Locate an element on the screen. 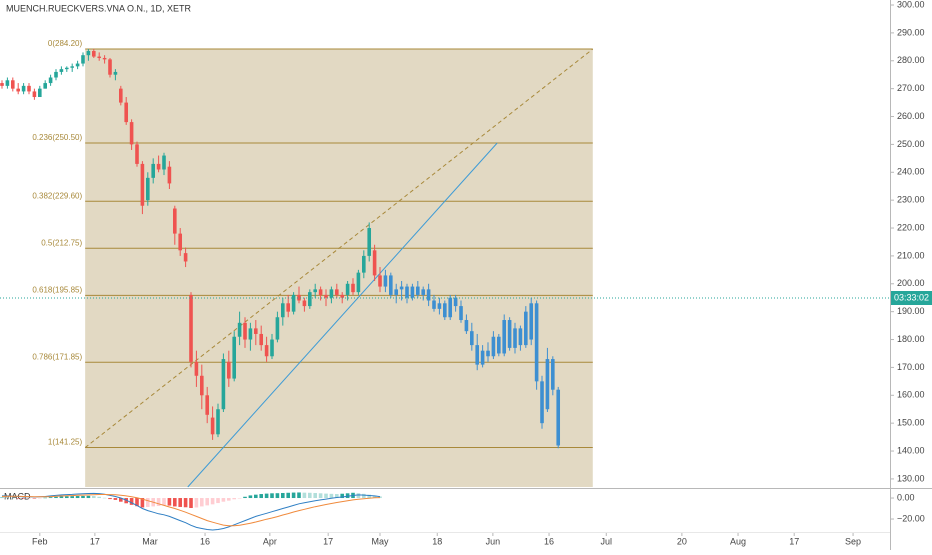  y-tick-label: 190.00 is located at coordinates (911, 311).